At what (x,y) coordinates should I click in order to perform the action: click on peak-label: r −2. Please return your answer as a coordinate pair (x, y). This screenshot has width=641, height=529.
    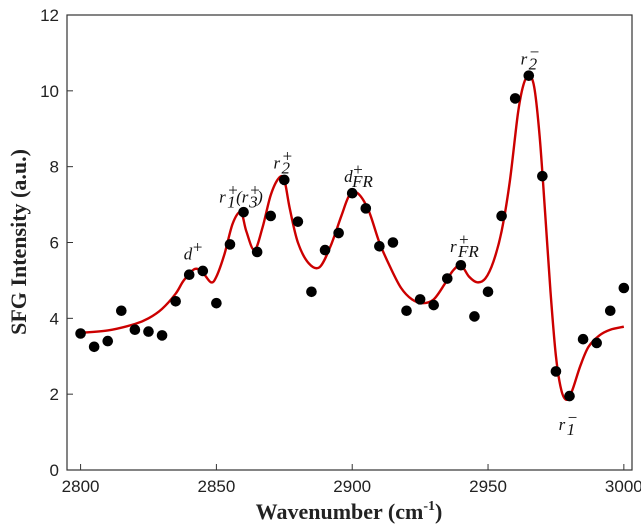
    Looking at the image, I should click on (530, 57).